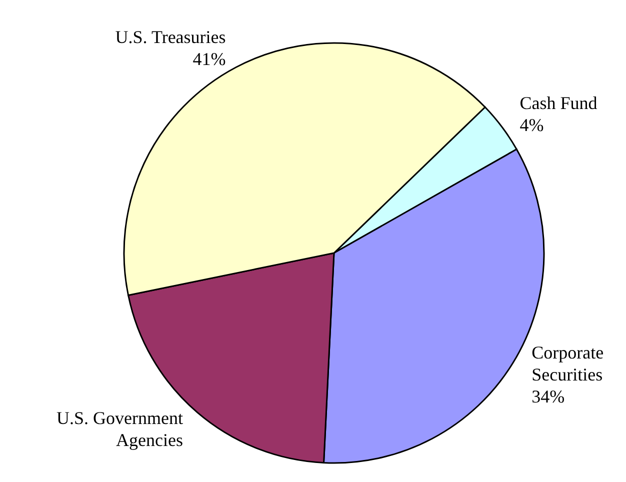 Image resolution: width=626 pixels, height=482 pixels. Describe the element at coordinates (209, 58) in the screenshot. I see `data-label: 41%` at that location.